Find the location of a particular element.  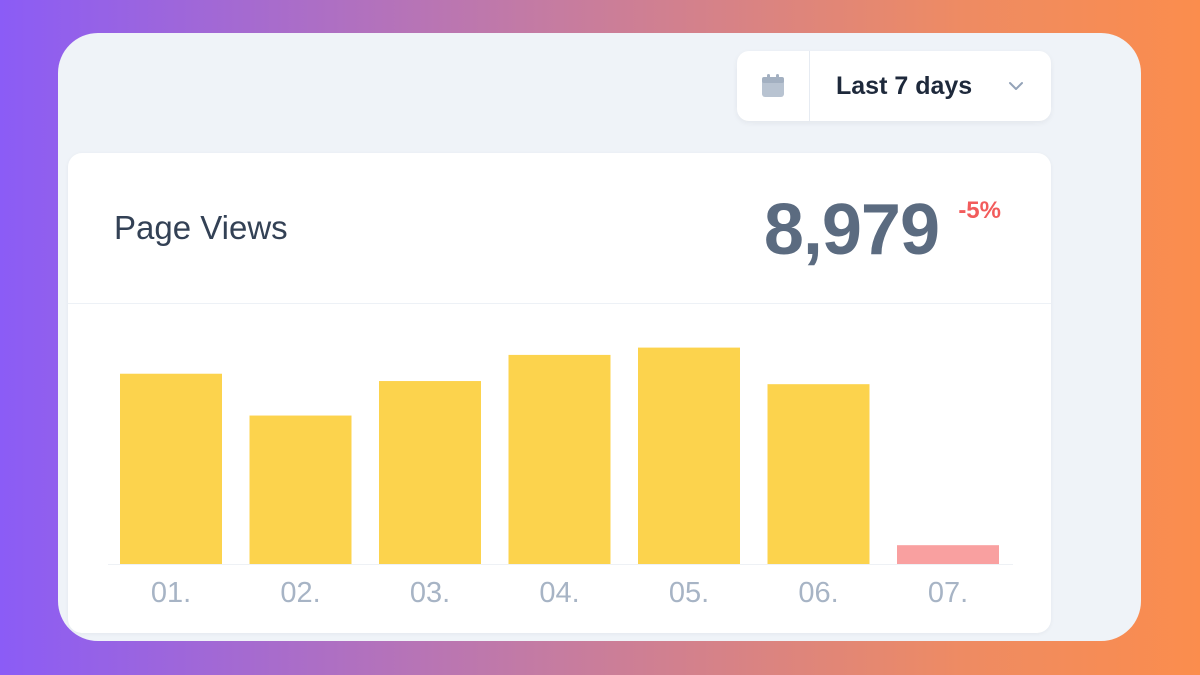

chevron-down-icon is located at coordinates (1016, 86).